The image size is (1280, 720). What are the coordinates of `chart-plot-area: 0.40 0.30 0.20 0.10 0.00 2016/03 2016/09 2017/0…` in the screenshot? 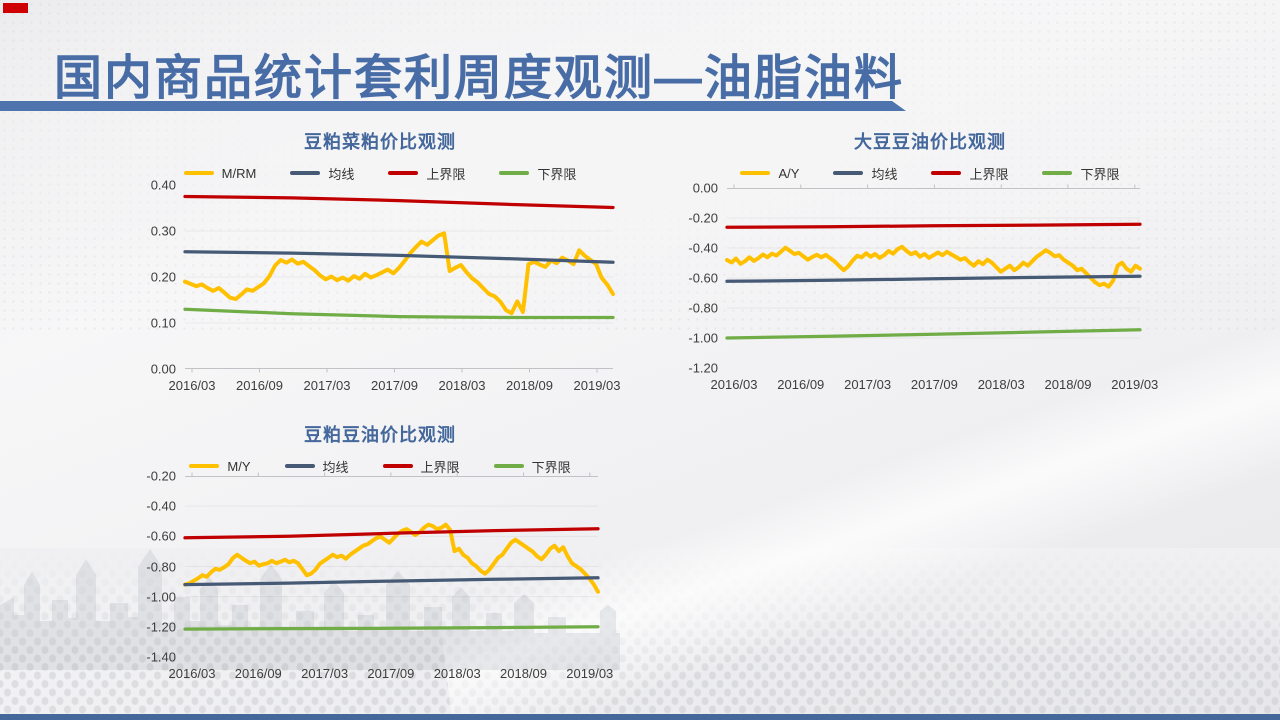 It's located at (386, 286).